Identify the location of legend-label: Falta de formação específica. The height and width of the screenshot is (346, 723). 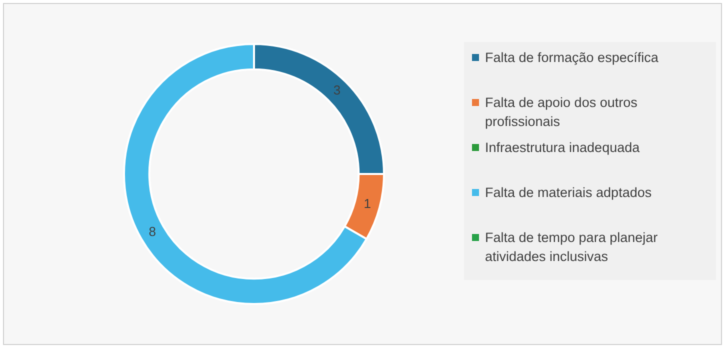
(571, 58).